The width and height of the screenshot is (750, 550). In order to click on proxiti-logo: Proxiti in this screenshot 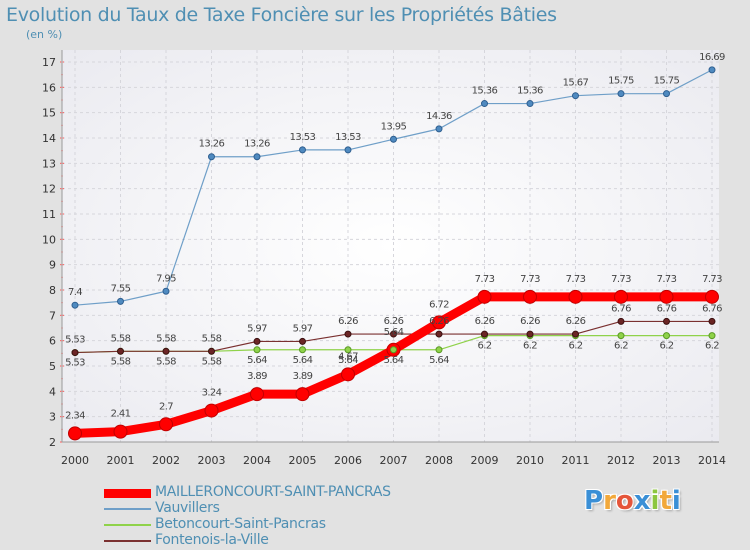, I will do `click(632, 501)`.